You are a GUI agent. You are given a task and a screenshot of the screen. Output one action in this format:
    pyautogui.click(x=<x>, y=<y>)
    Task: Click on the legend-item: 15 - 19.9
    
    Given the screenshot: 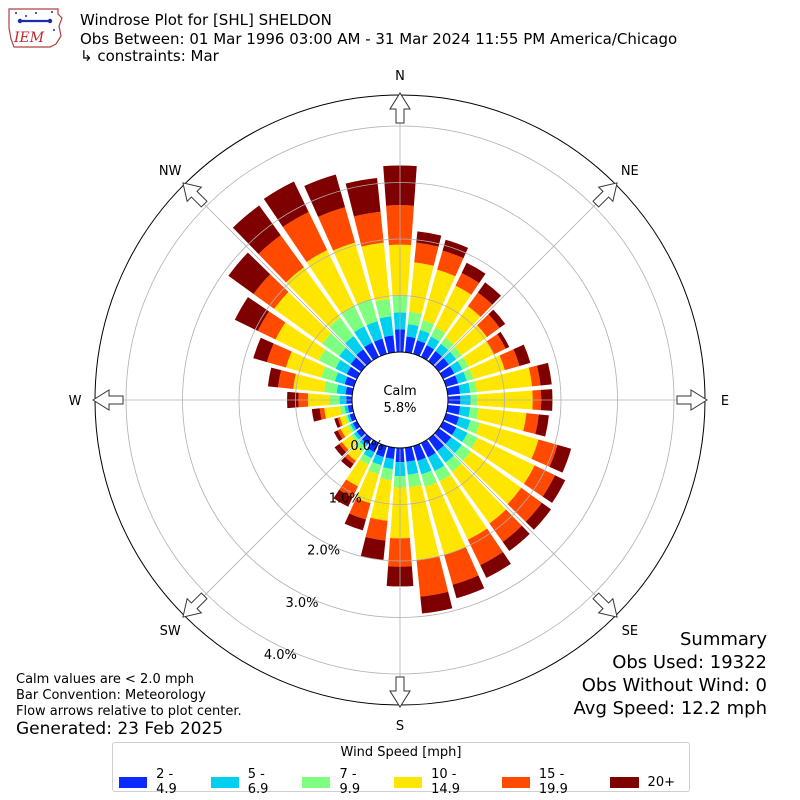 What is the action you would take?
    pyautogui.click(x=548, y=782)
    